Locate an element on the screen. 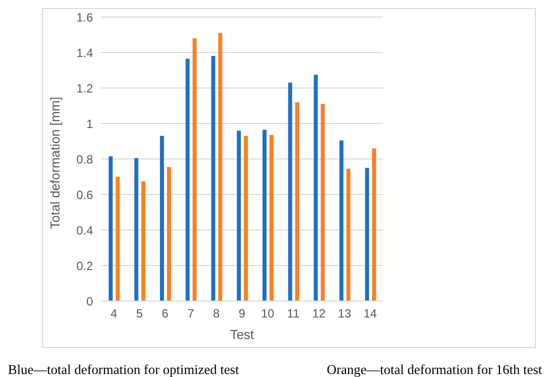 Image resolution: width=550 pixels, height=377 pixels. x-tick-label: 6 is located at coordinates (165, 313).